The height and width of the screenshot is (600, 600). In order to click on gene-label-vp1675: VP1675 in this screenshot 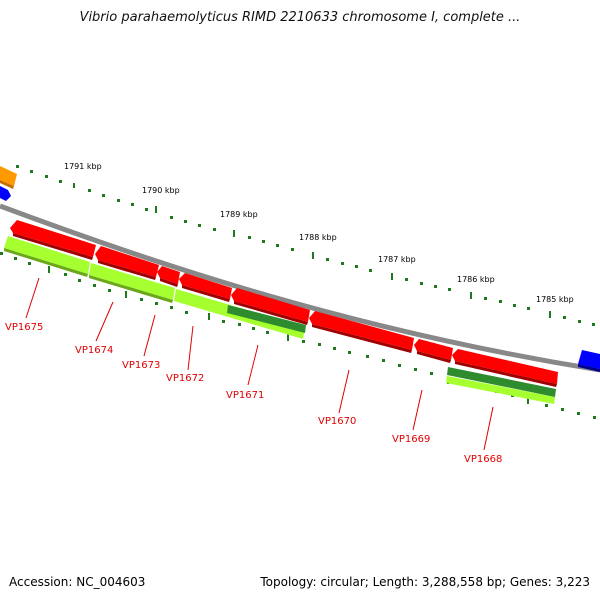, I will do `click(24, 327)`.